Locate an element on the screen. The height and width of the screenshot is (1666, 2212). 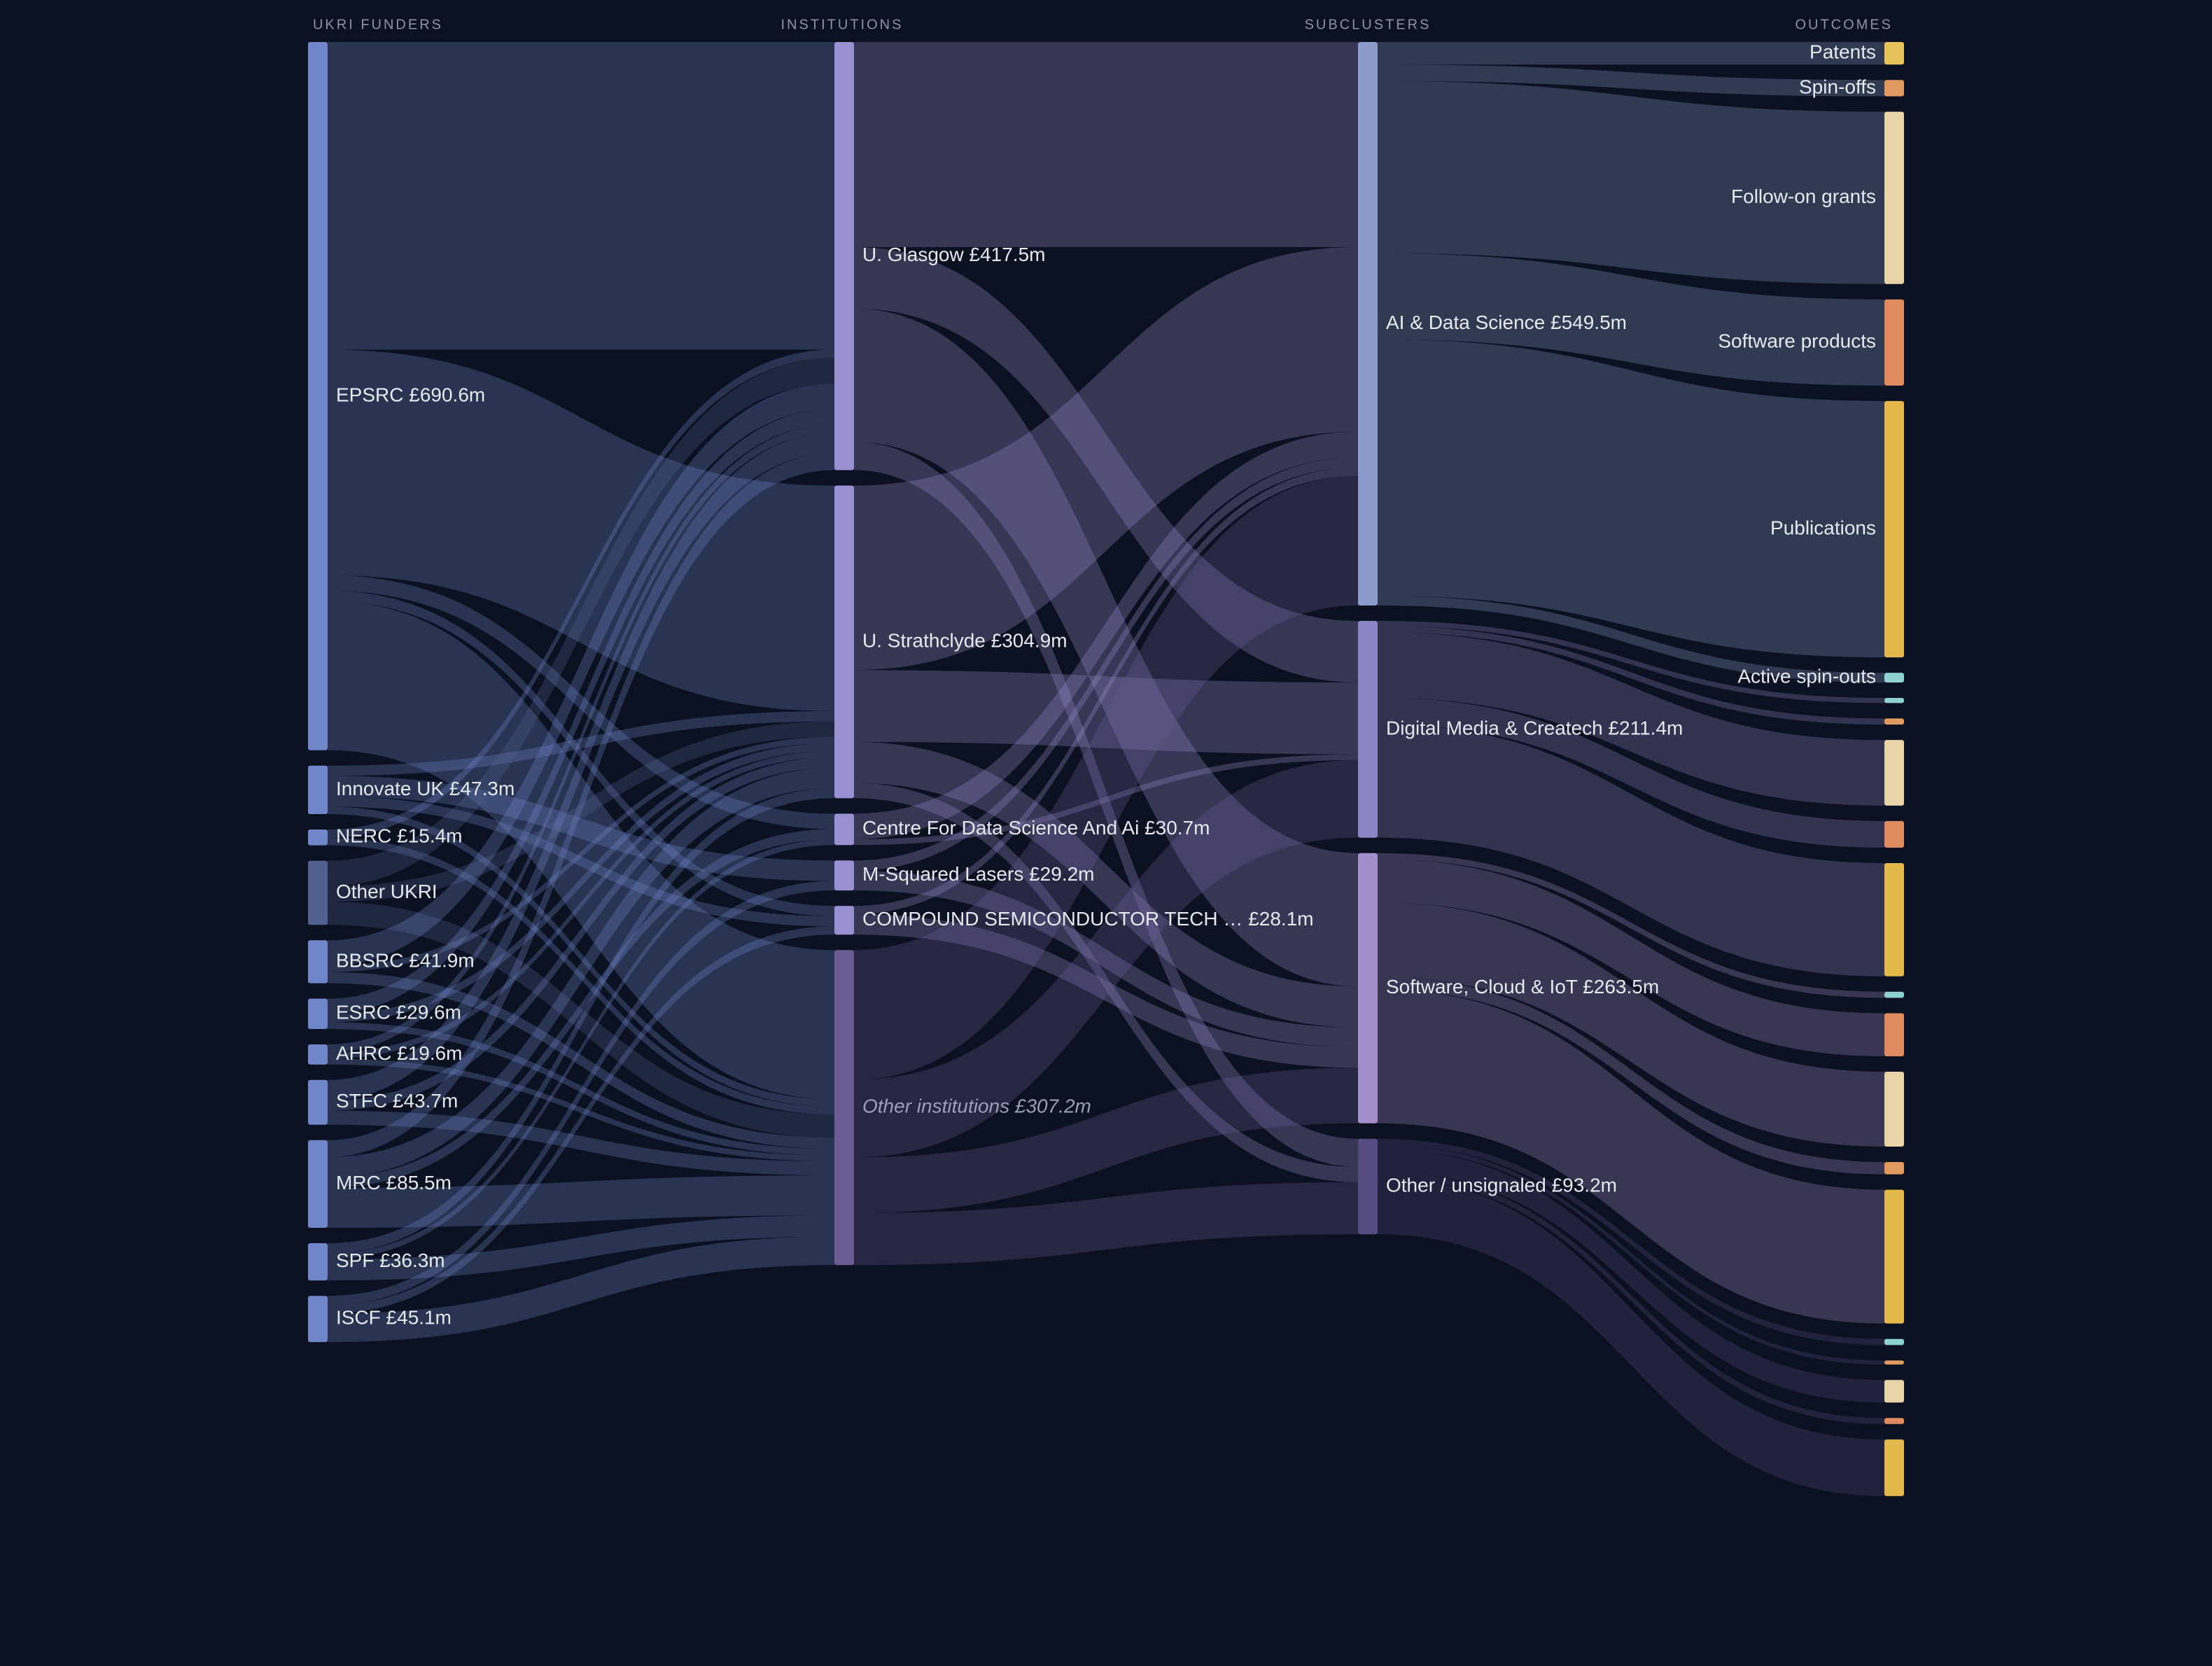
node-label: Innovate UK £47.3m is located at coordinates (425, 788).